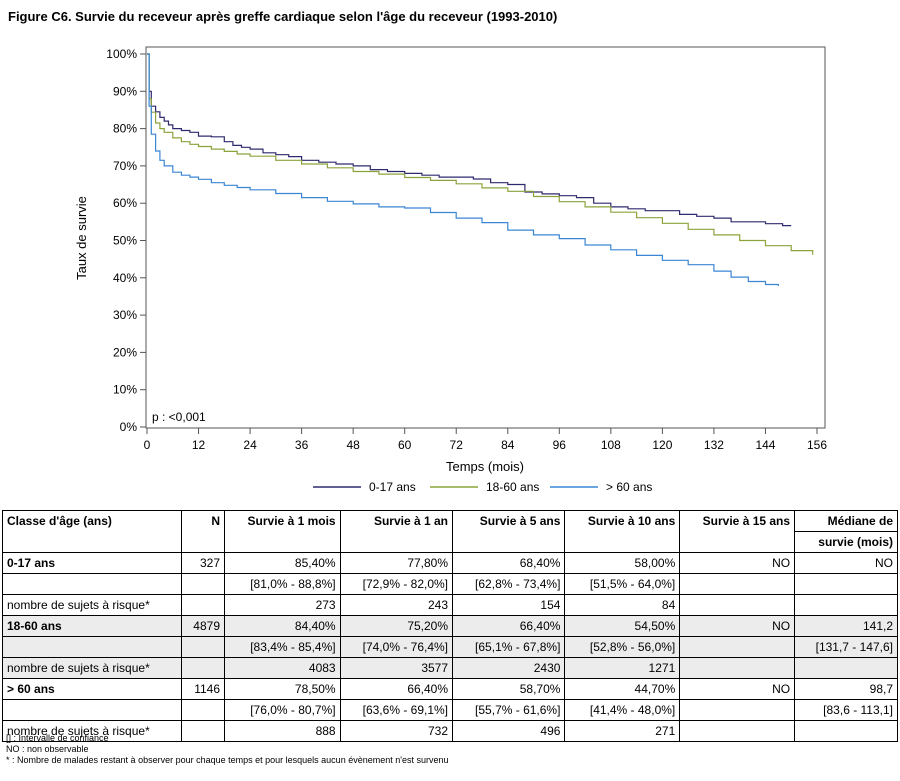 The width and height of the screenshot is (900, 781). I want to click on table-row-risk: nombre de sujets à risque* 273 243 154 84, so click(450, 605).